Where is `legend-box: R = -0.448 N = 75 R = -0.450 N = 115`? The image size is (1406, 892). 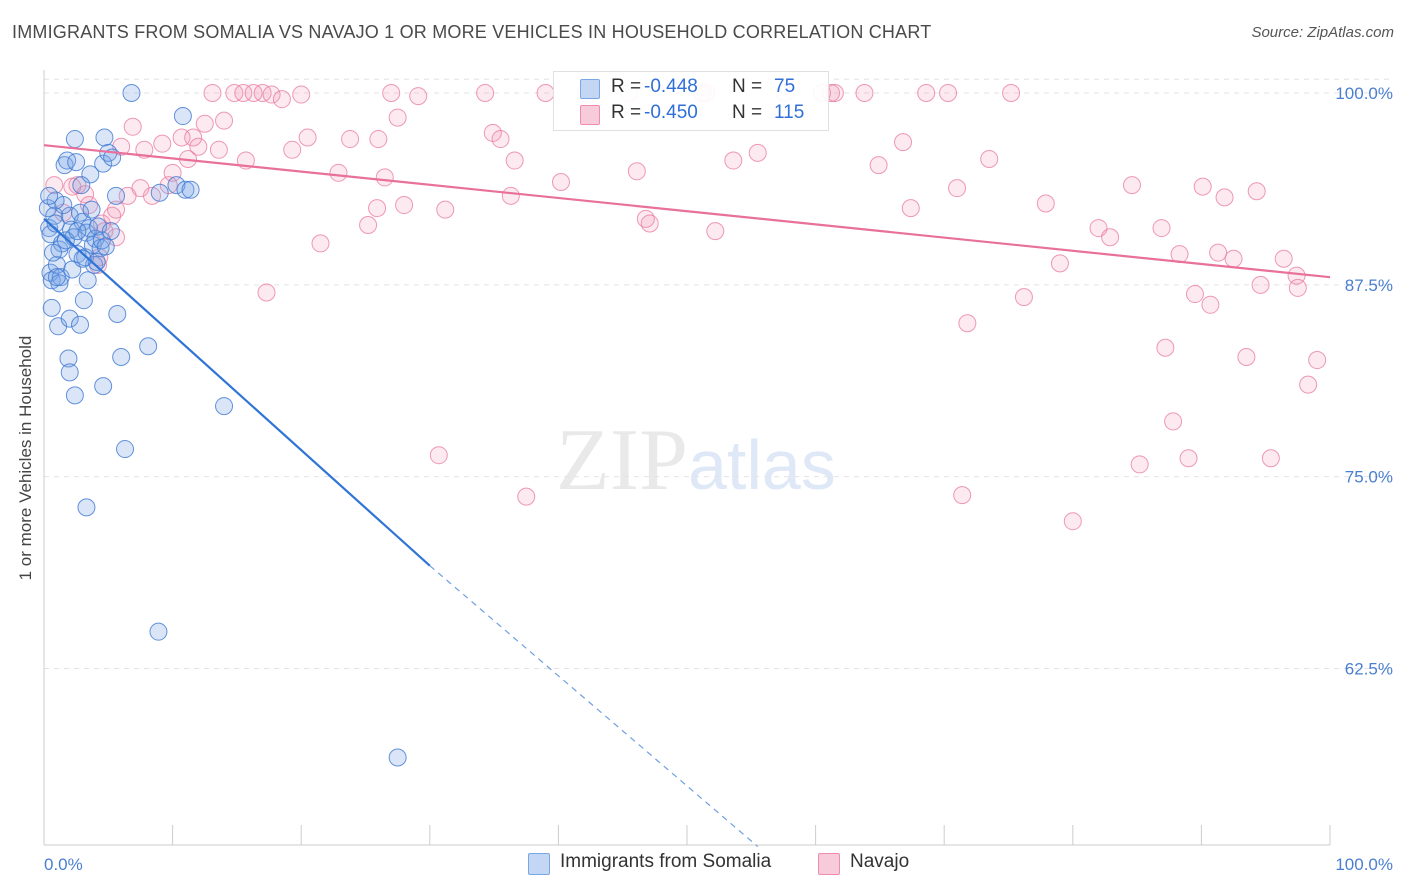 legend-box: R = -0.448 N = 75 R = -0.450 N = 115 is located at coordinates (691, 101).